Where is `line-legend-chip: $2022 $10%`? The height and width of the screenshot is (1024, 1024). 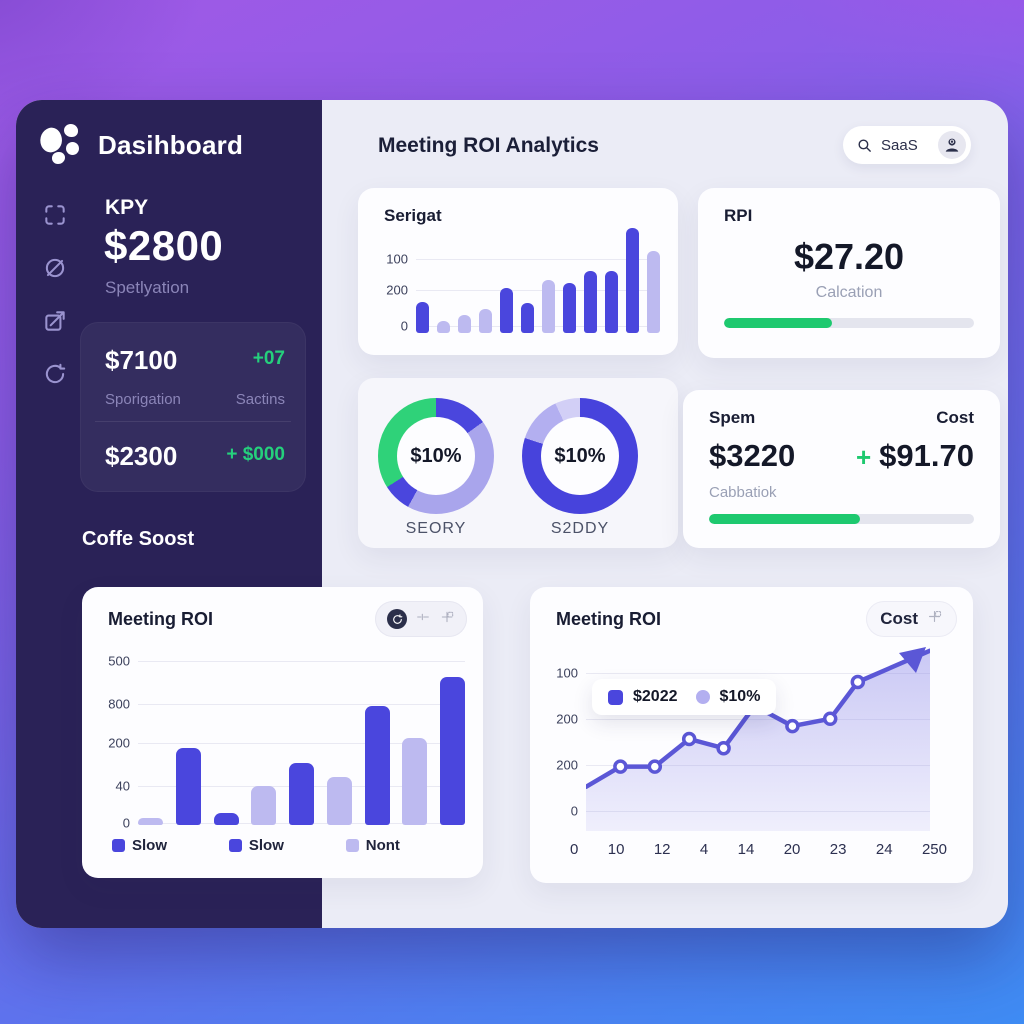 line-legend-chip: $2022 $10% is located at coordinates (684, 697).